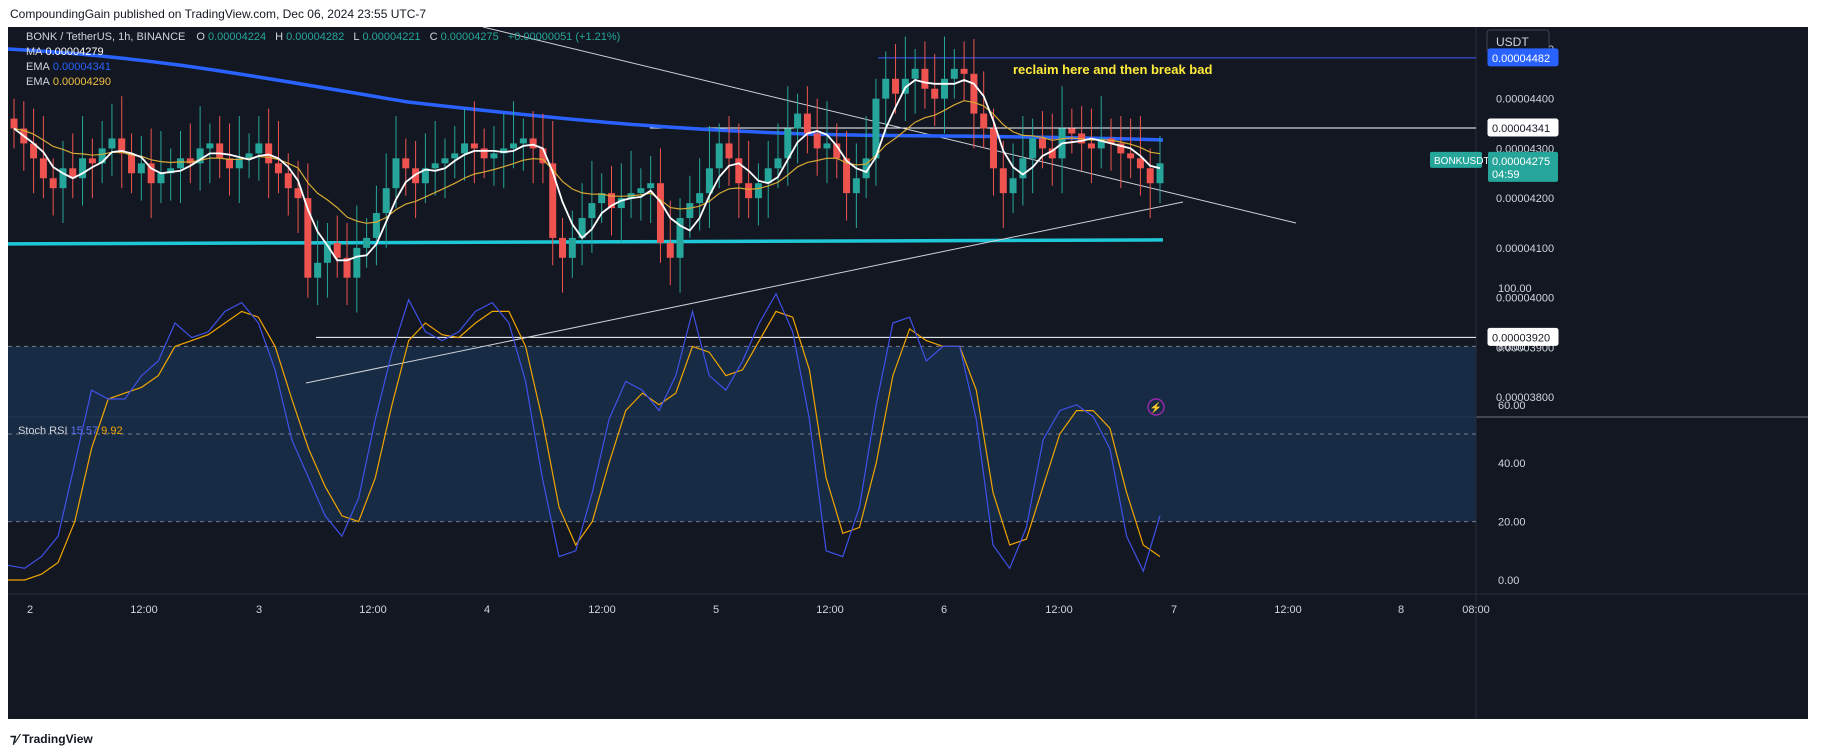  I want to click on annotation-text: reclaim here and then break bad, so click(1112, 69).